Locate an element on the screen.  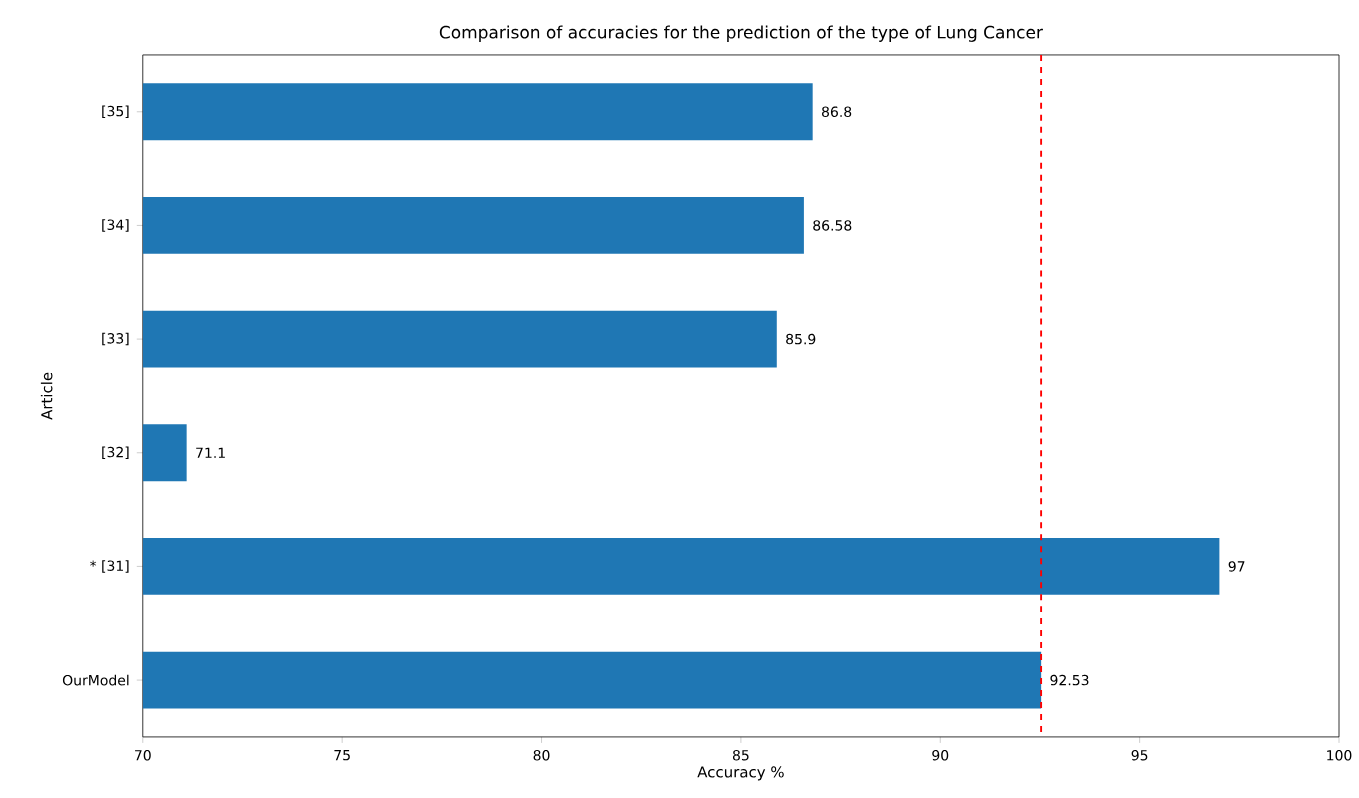
y-tick-label: [32] is located at coordinates (115, 453).